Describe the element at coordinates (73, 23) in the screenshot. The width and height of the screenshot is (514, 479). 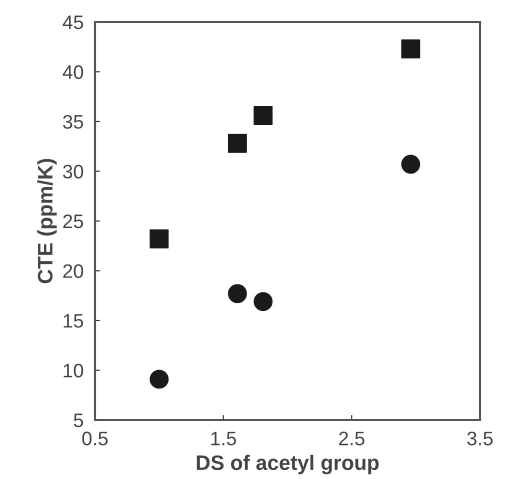
I see `y-tick-label: 45` at that location.